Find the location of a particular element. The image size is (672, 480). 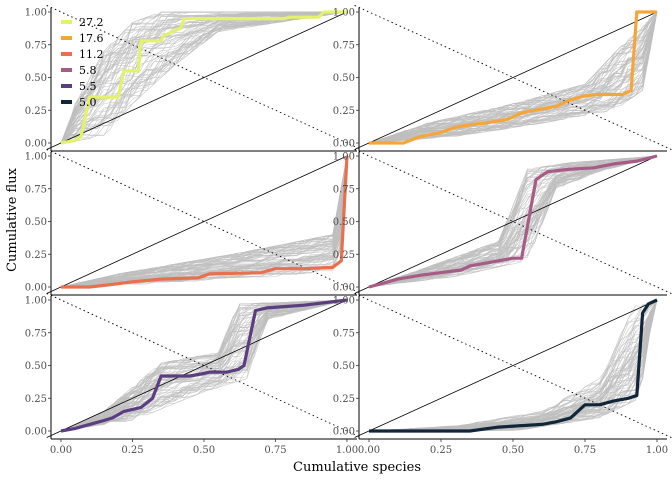

legend-label-5.8: 5.8 is located at coordinates (88, 70).